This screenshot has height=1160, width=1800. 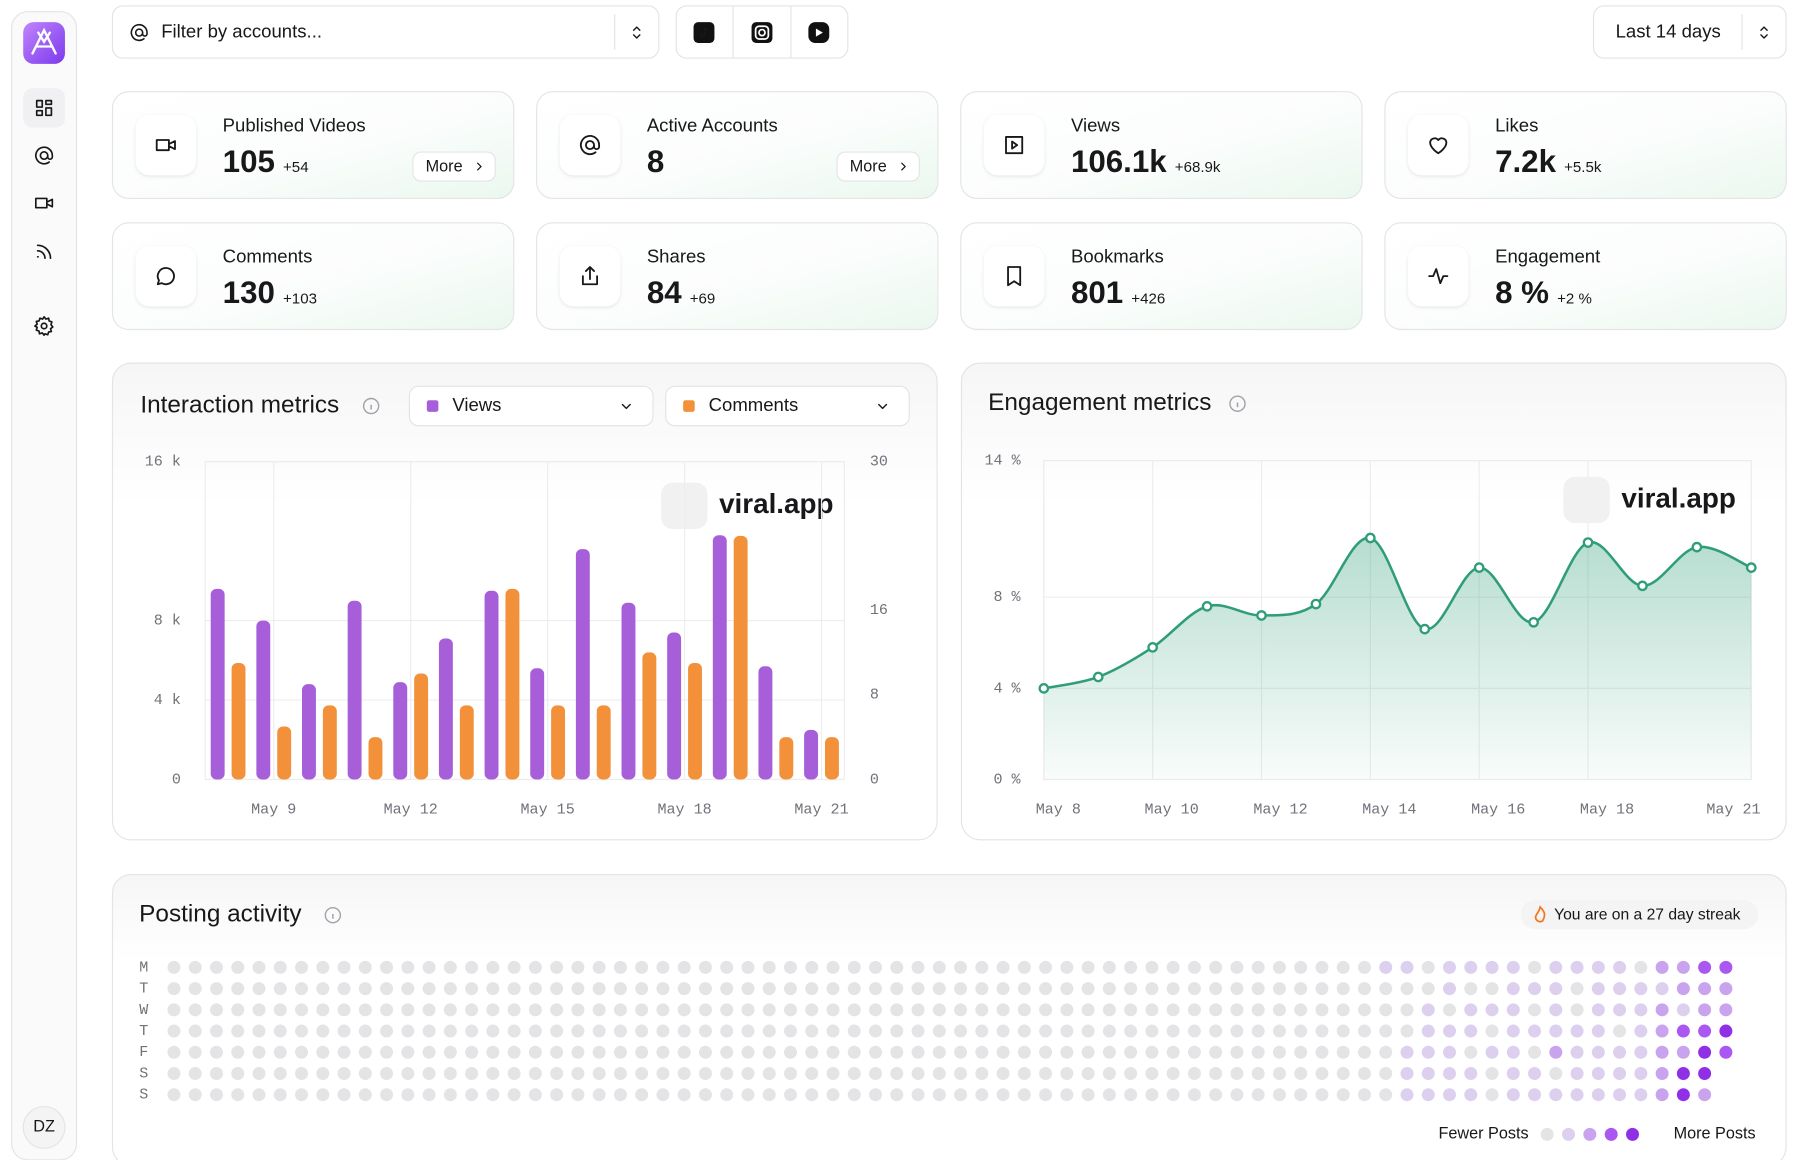 I want to click on date-range, so click(x=1689, y=32).